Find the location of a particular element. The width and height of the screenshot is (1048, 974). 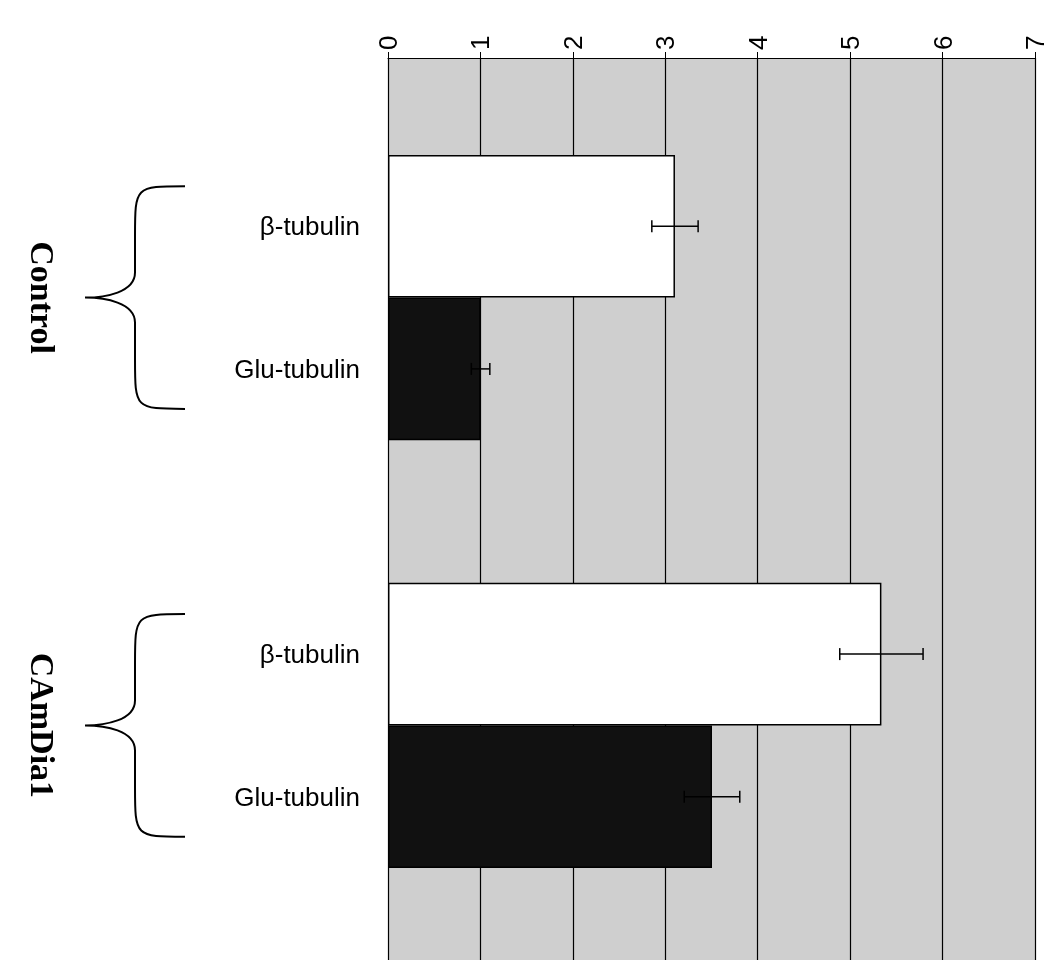

x-tick-label: 4 is located at coordinates (757, 42).